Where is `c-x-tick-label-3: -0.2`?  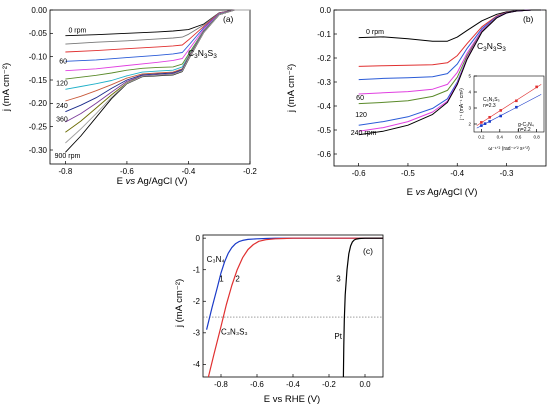
c-x-tick-label-3: -0.2 is located at coordinates (329, 384).